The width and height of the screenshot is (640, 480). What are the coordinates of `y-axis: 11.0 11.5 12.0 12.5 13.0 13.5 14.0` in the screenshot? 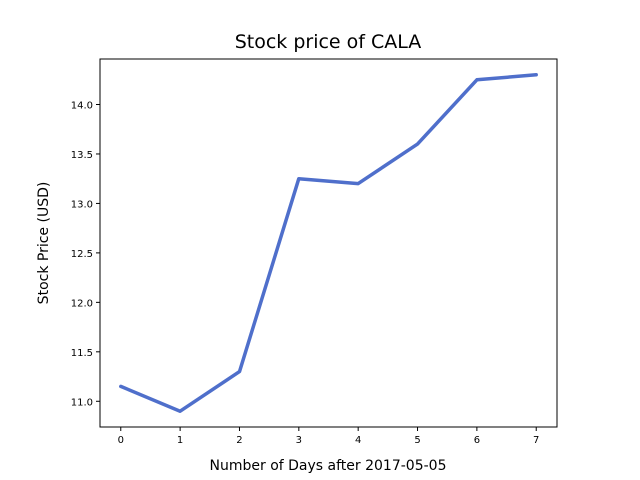 It's located at (85, 254).